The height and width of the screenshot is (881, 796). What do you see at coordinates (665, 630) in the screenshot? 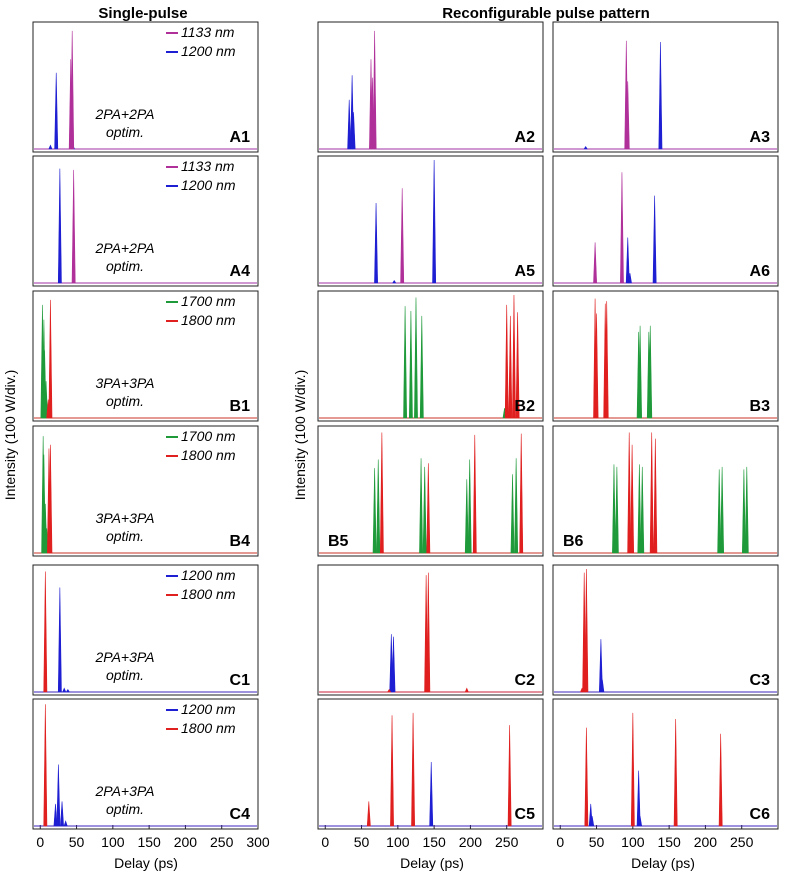
I see `panel-C3: C3` at bounding box center [665, 630].